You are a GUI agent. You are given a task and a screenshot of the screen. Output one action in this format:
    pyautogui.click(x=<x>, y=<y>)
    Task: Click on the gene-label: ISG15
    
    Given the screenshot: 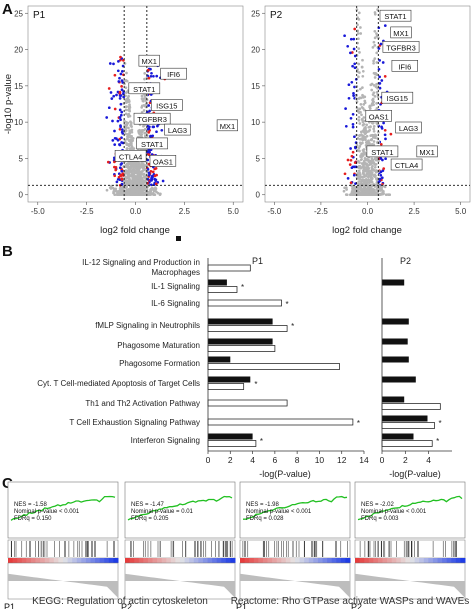 What is the action you would take?
    pyautogui.click(x=397, y=97)
    